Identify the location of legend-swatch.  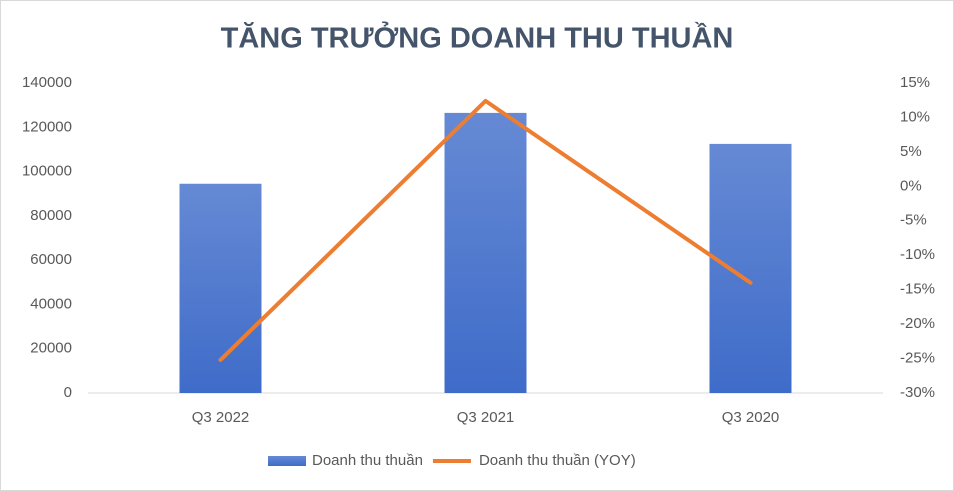
(287, 461).